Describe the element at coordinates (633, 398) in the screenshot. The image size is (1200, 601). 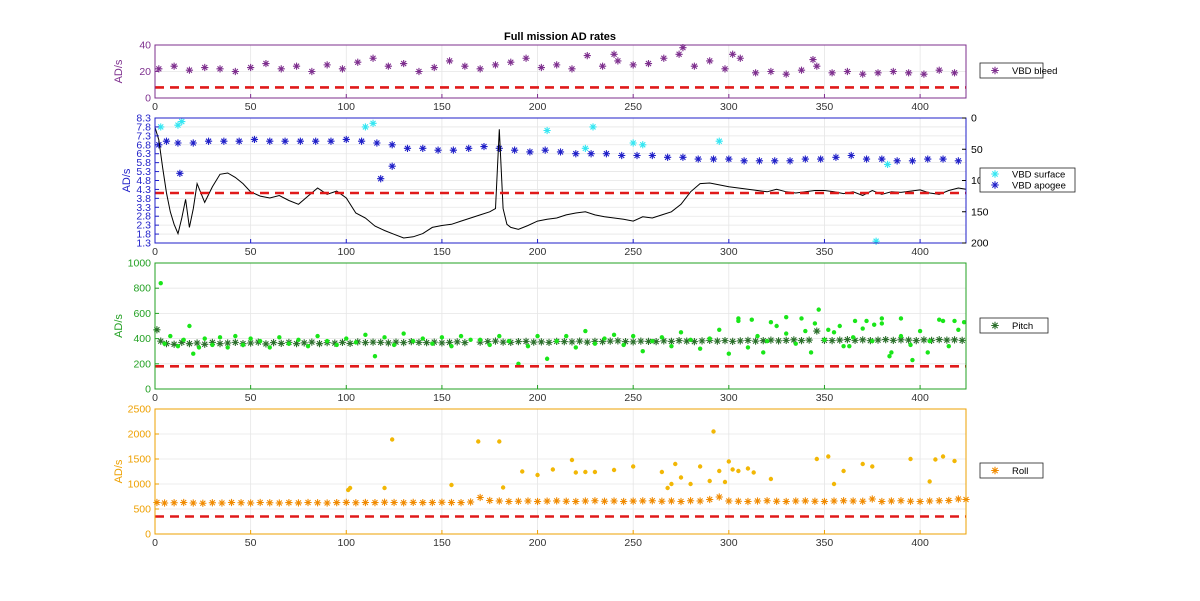
I see `x-tick-label: 250` at that location.